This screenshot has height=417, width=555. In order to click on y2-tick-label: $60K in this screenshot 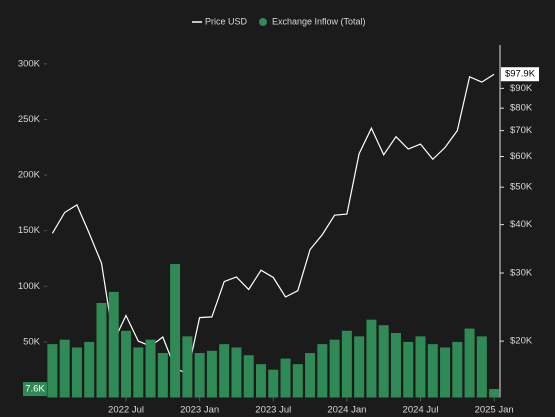, I will do `click(521, 156)`.